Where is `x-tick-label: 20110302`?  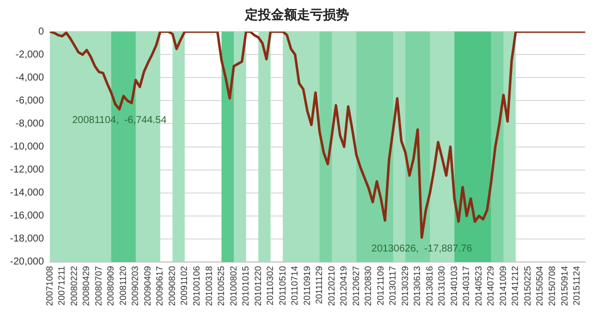
x-tick-label: 20110302 is located at coordinates (270, 286).